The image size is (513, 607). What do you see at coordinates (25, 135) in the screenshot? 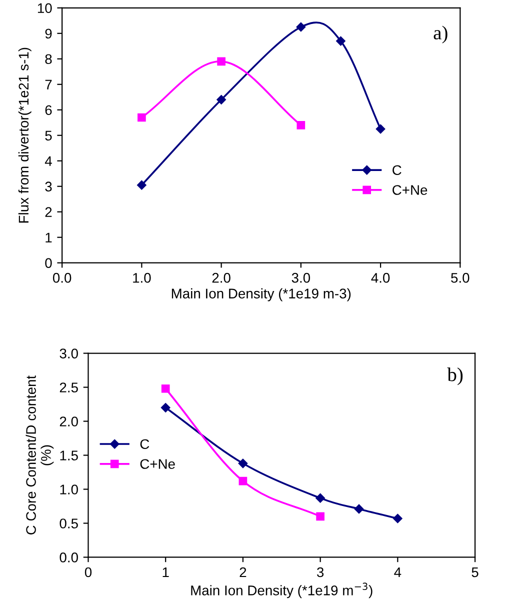
I see `y-axis-title: Flux from divertor(*1e21 s-1)` at bounding box center [25, 135].